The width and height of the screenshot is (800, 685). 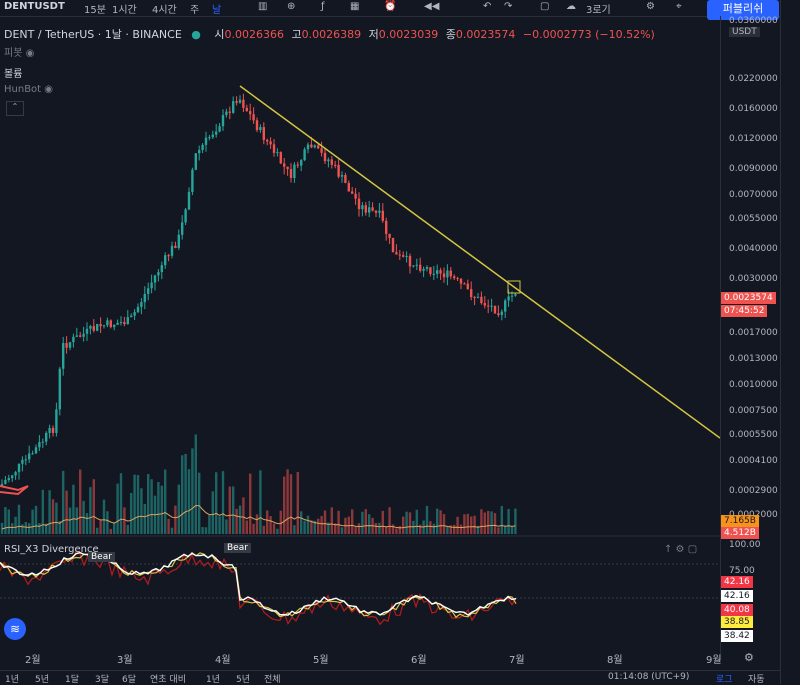 I want to click on price-axis-label: 0.0120000, so click(x=753, y=139).